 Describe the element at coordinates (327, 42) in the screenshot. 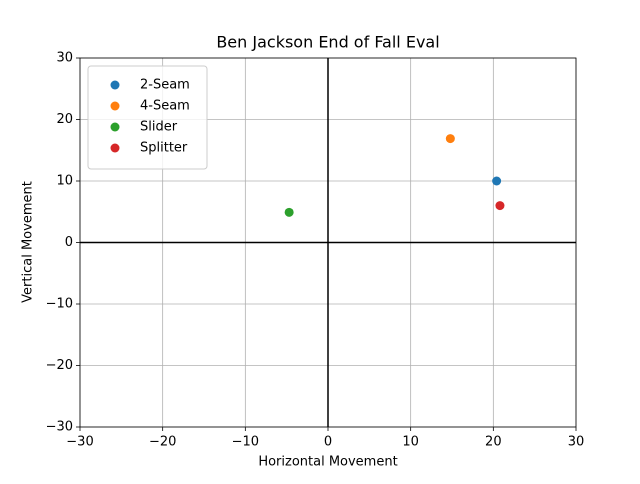

I see `chart-title: Ben Jackson End of Fall Eval` at that location.